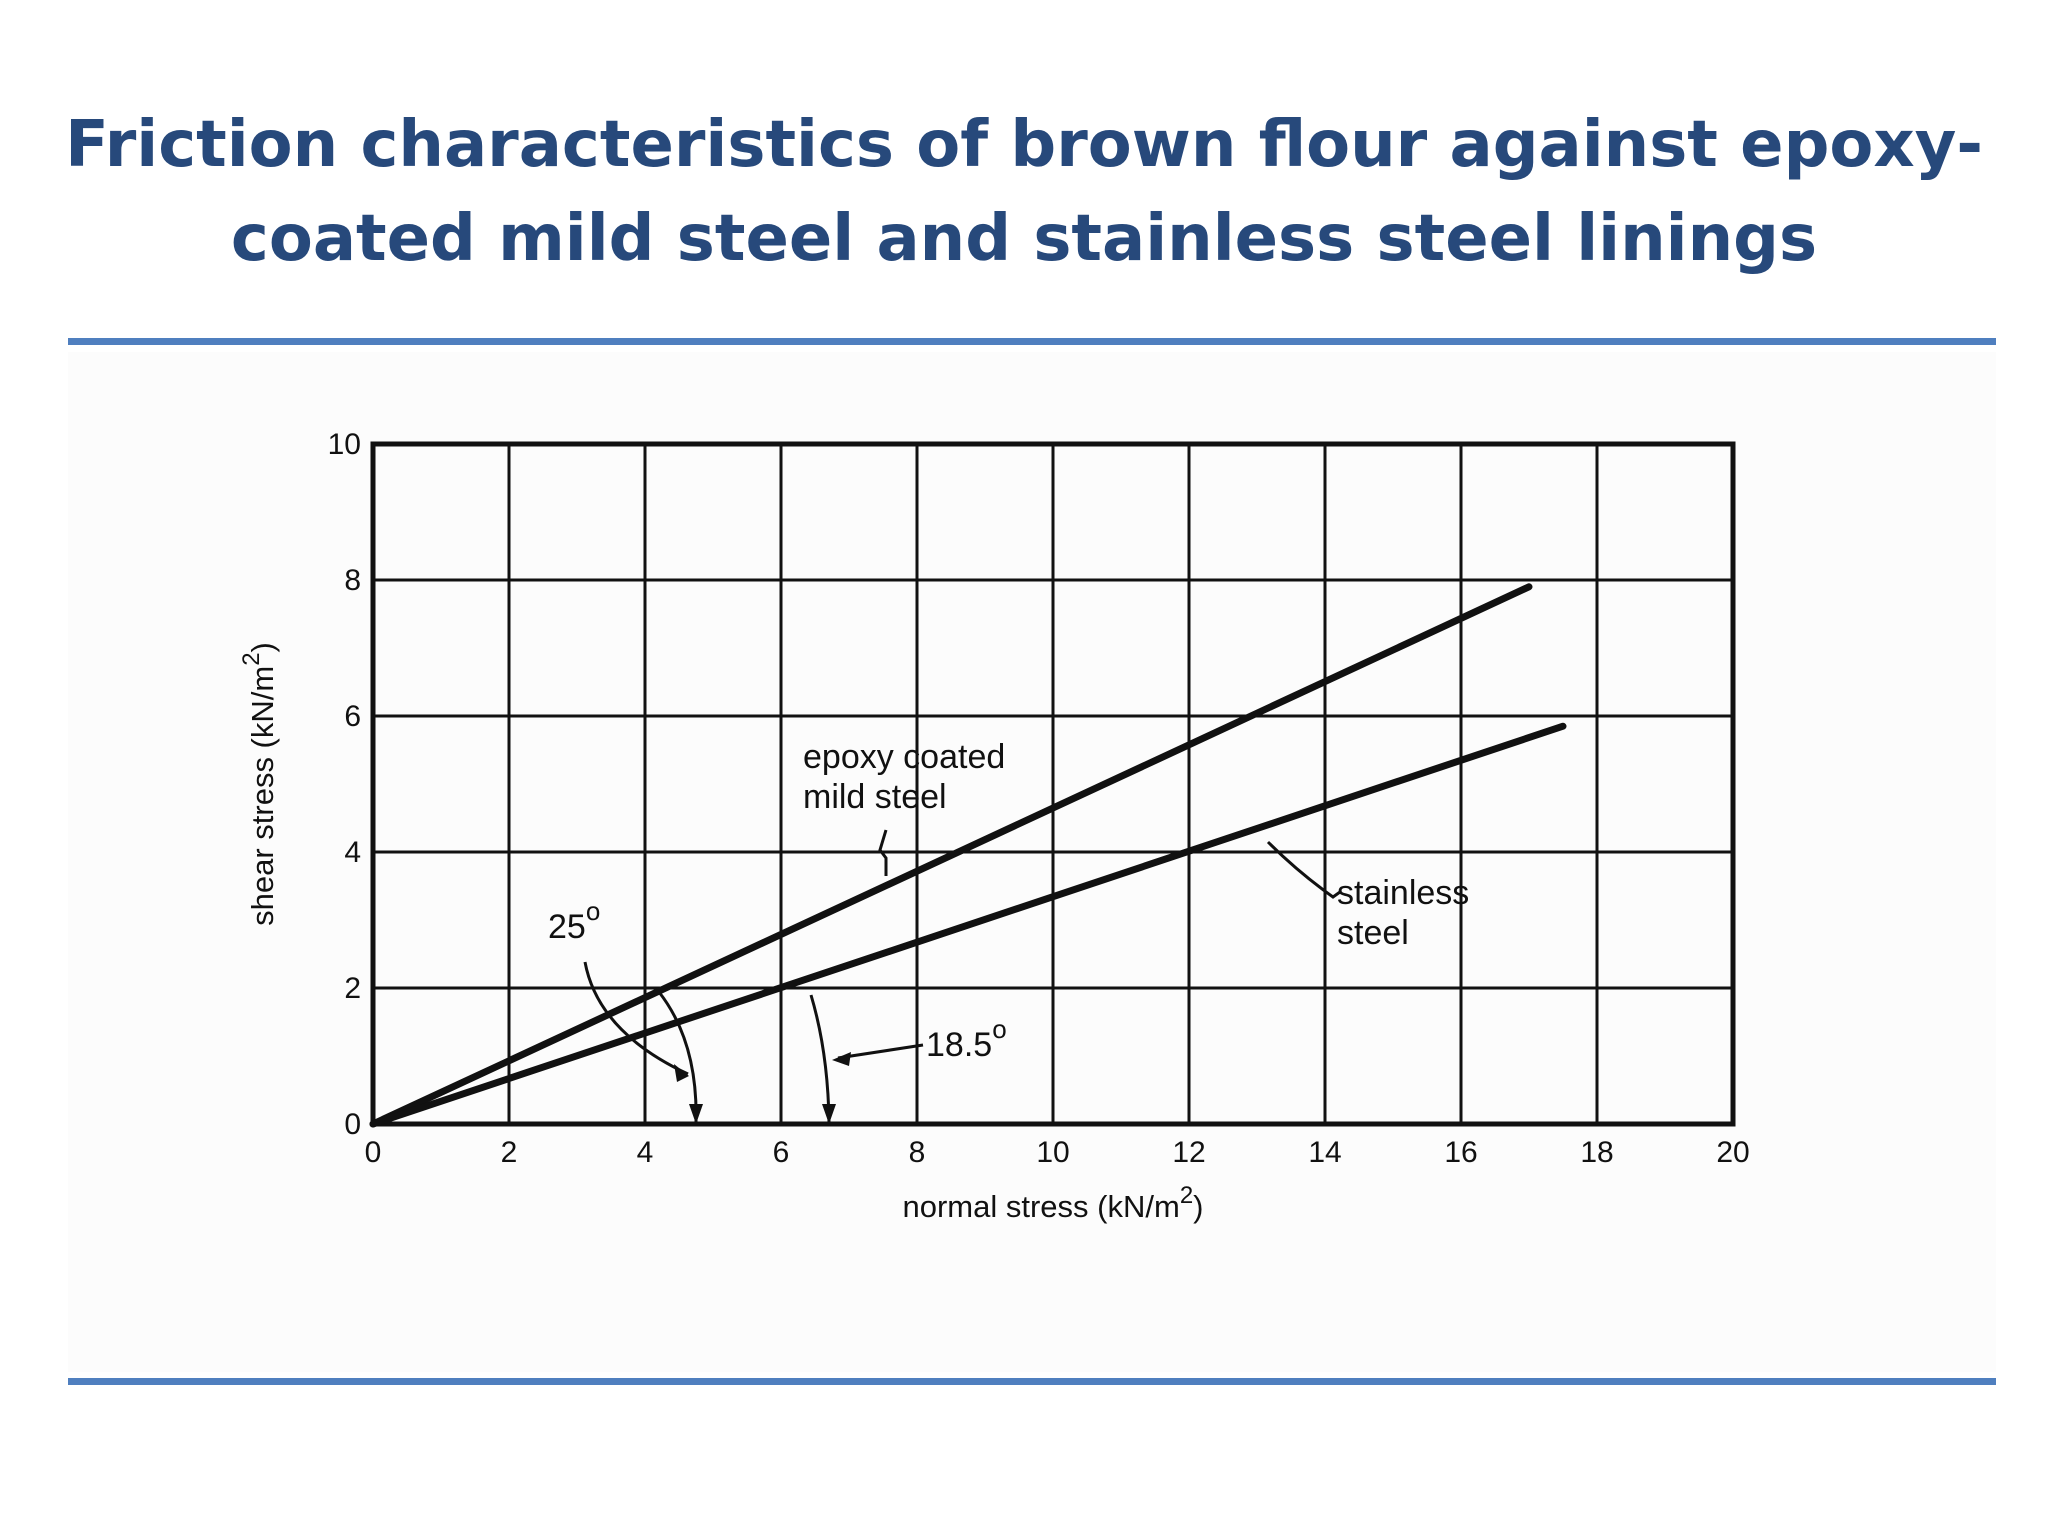 The height and width of the screenshot is (1536, 2048). I want to click on y-axis-label: shear stress (kN/m2), so click(259, 784).